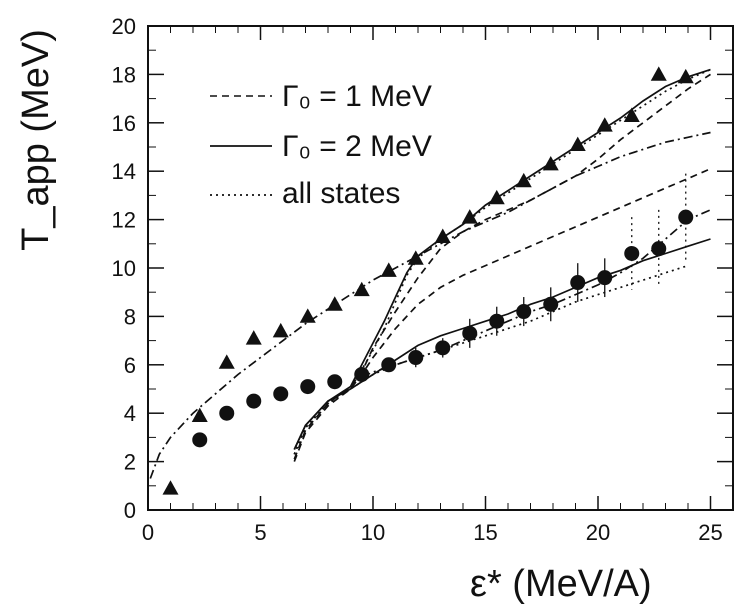 This screenshot has width=735, height=607. Describe the element at coordinates (130, 510) in the screenshot. I see `y-tick-label: 0` at that location.